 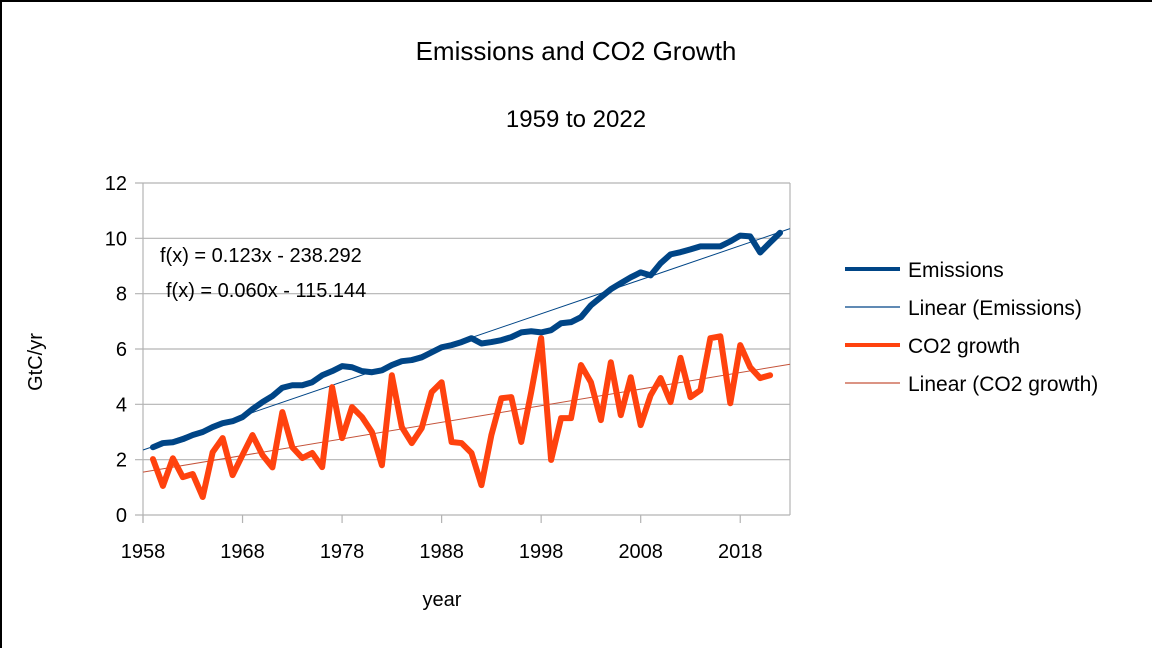 I want to click on legend-label: Linear (CO2 growth), so click(x=1003, y=384).